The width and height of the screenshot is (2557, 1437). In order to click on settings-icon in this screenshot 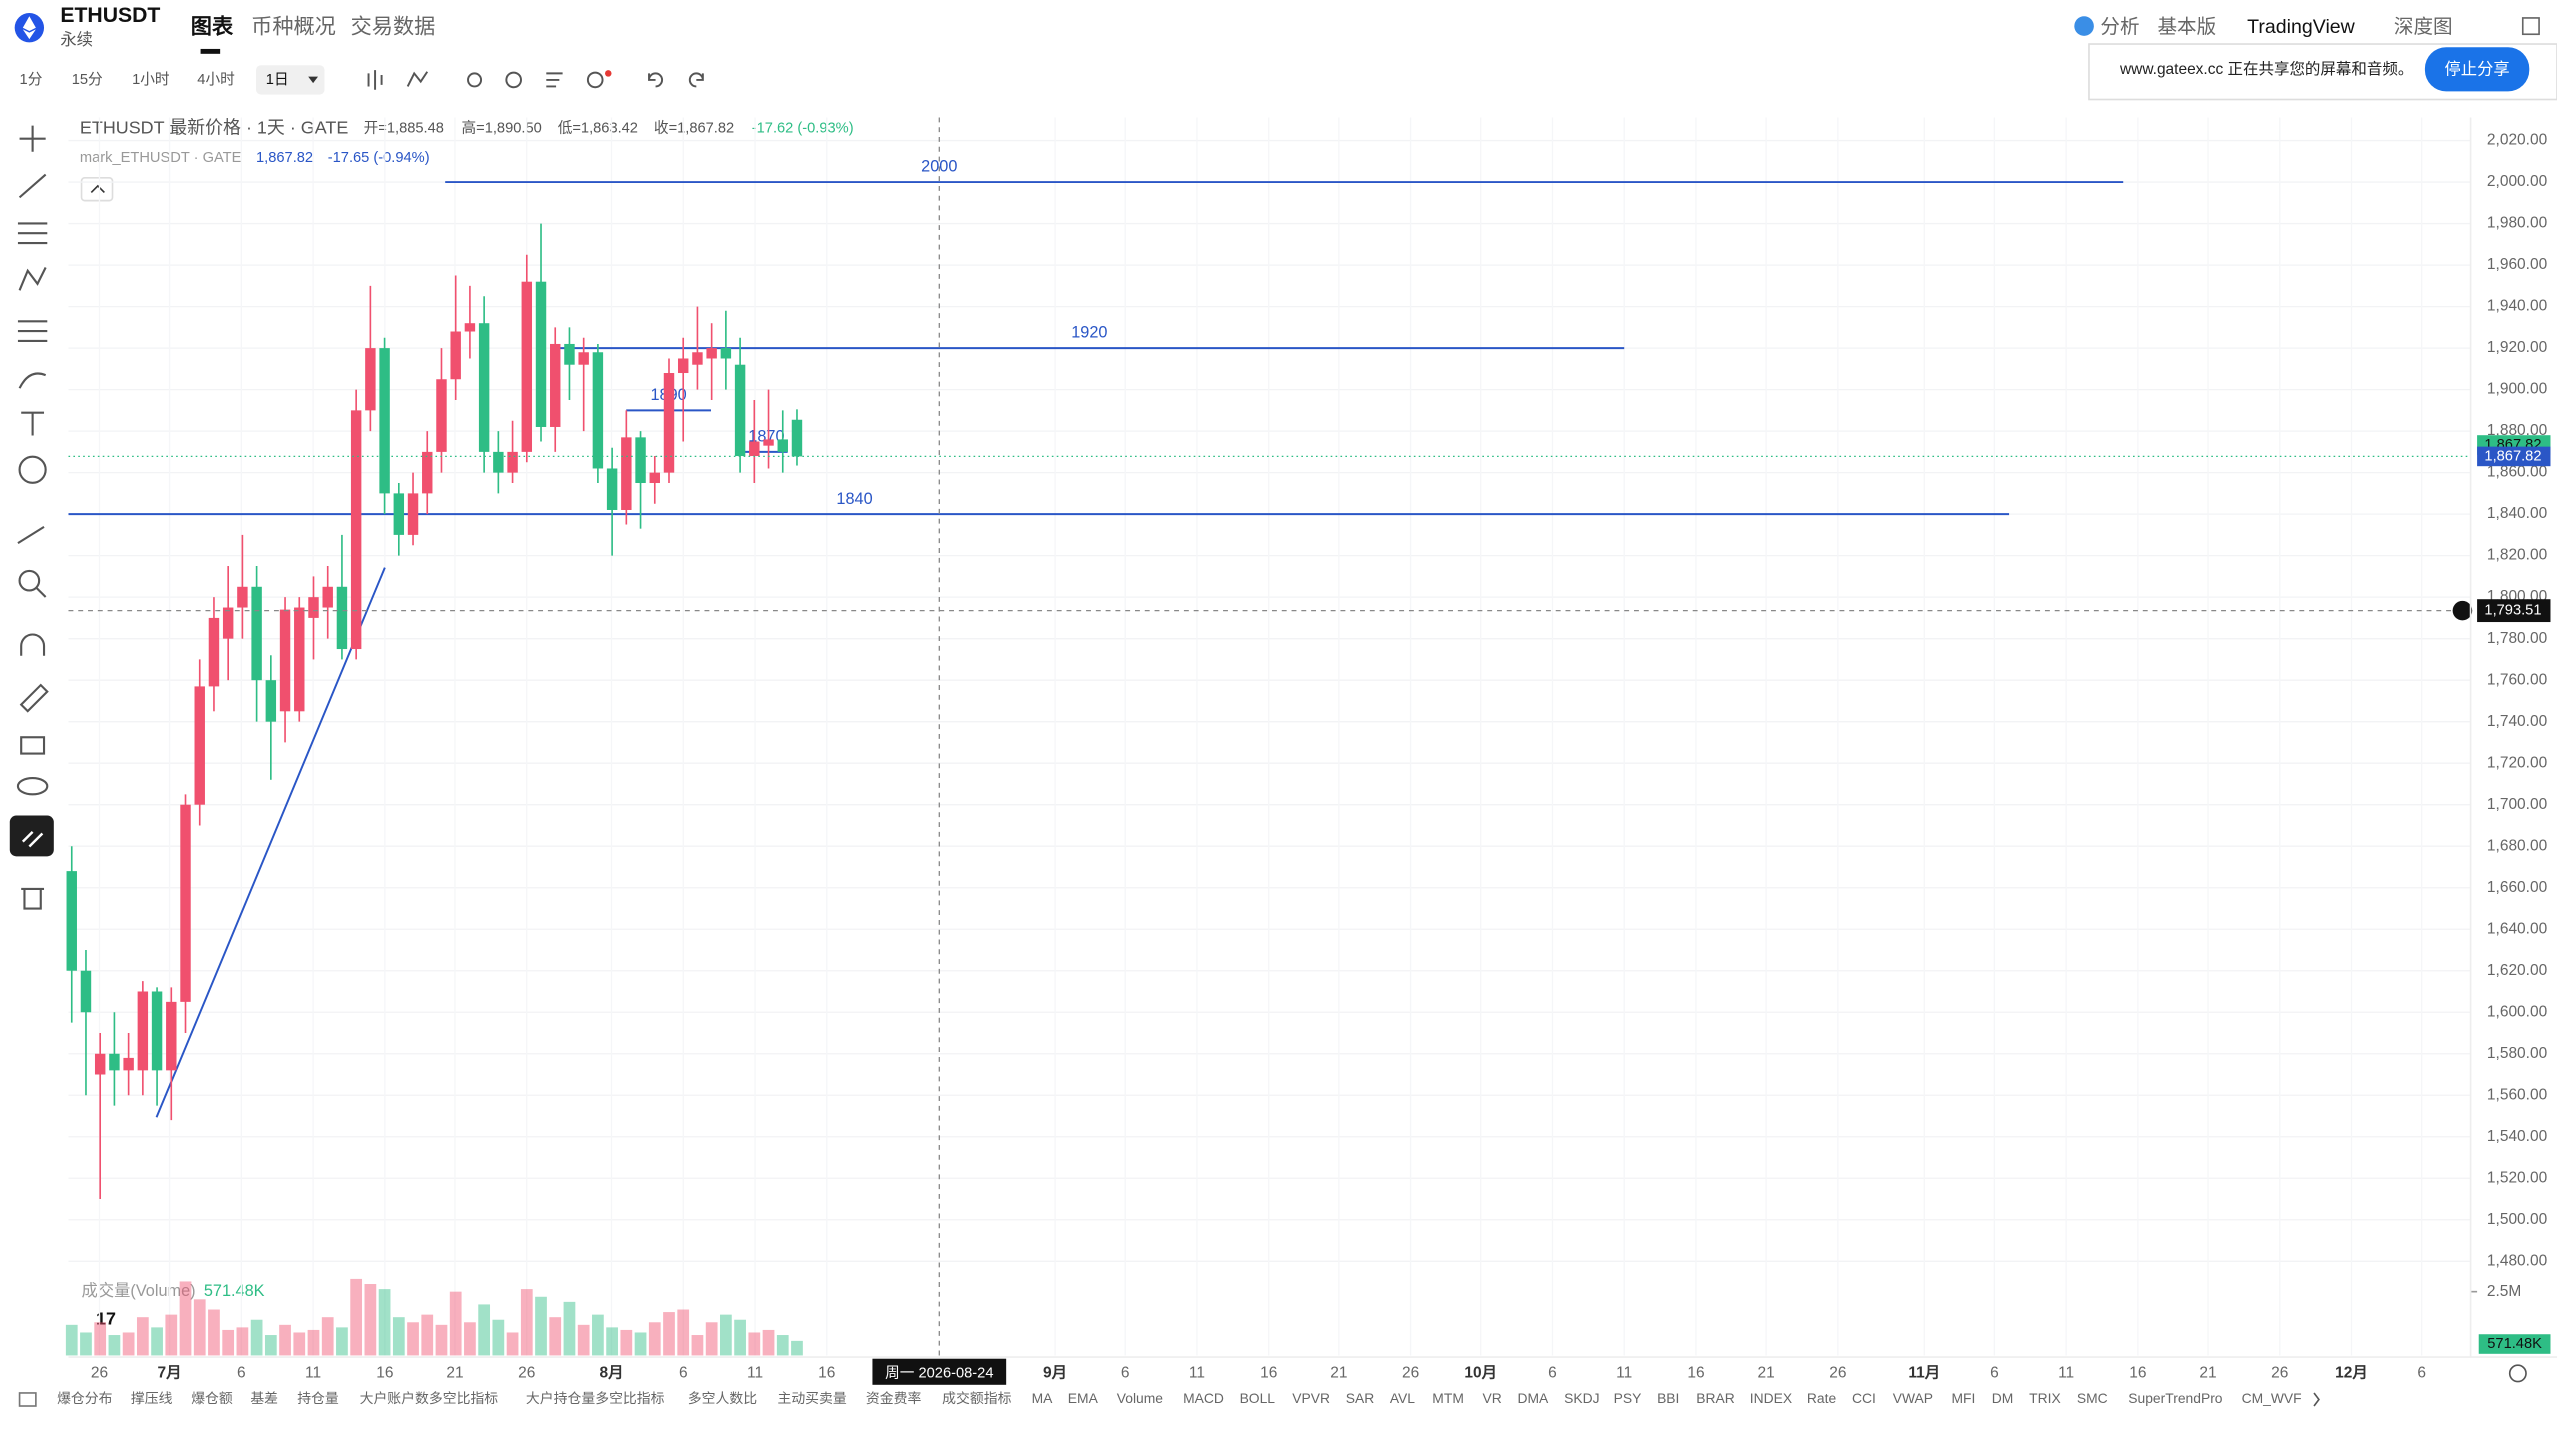, I will do `click(2517, 1373)`.